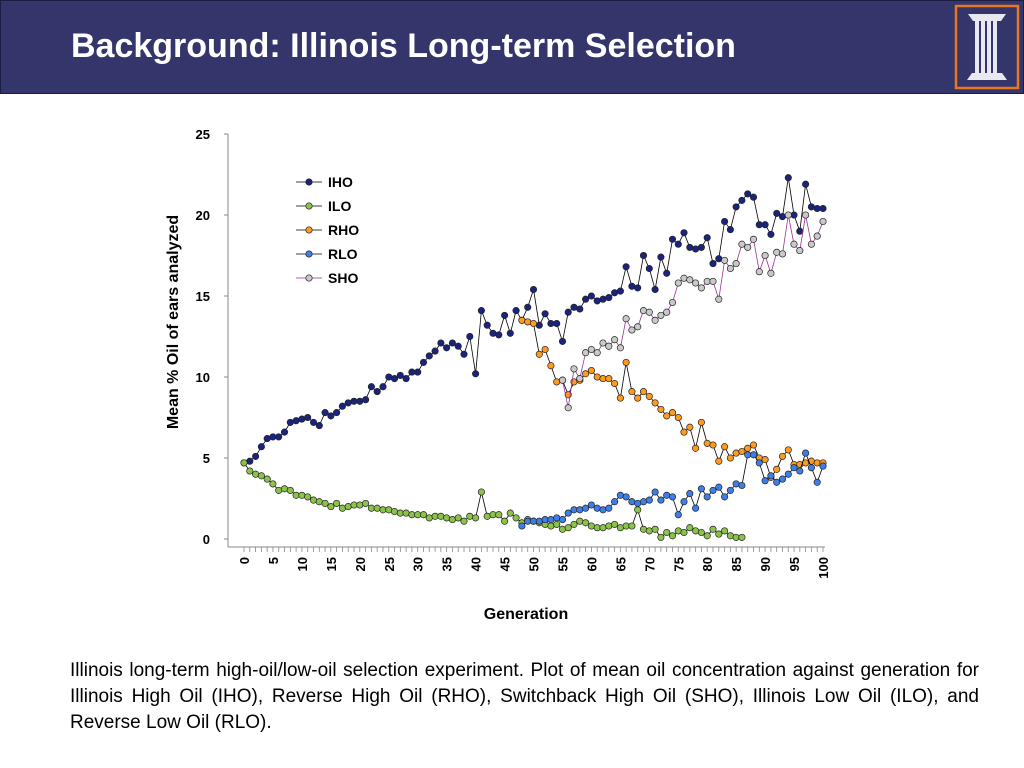 The width and height of the screenshot is (1024, 768). Describe the element at coordinates (273, 560) in the screenshot. I see `x-tick-label: 5` at that location.